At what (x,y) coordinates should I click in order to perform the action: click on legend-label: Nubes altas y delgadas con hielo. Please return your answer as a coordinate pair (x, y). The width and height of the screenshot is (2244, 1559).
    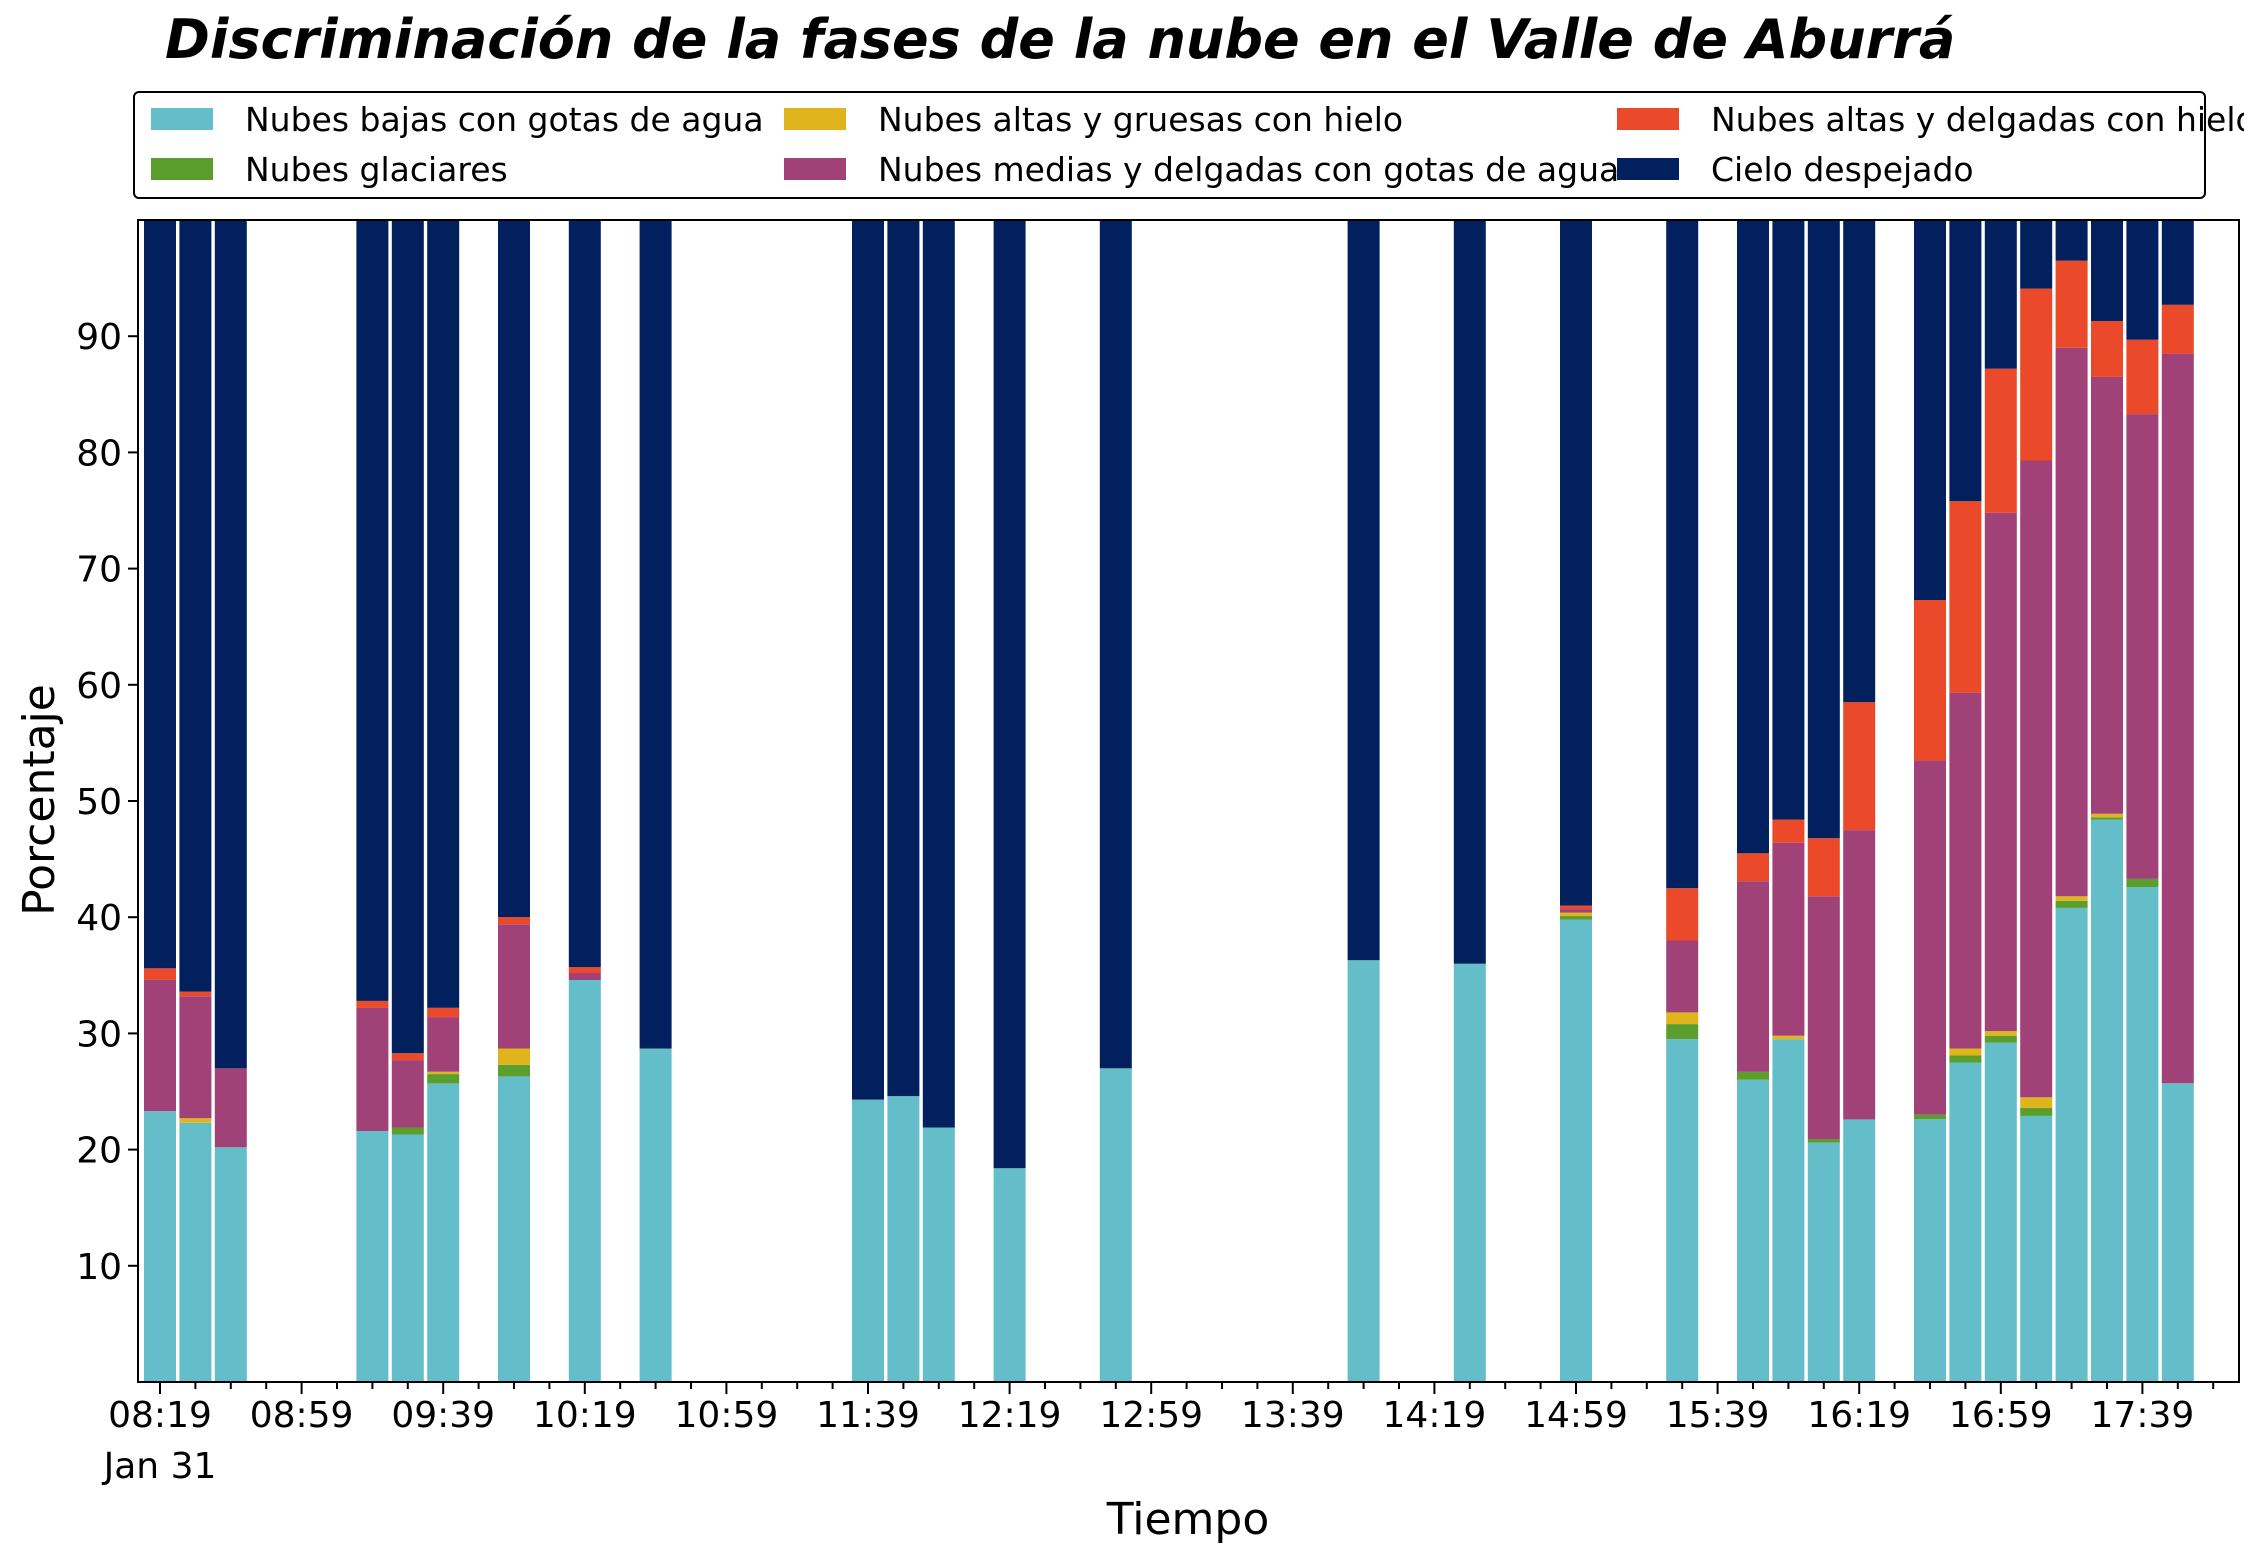
    Looking at the image, I should click on (1977, 119).